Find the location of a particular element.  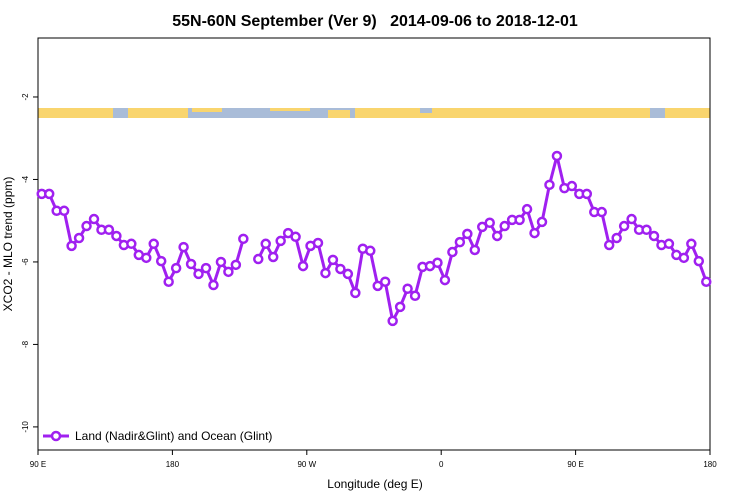

x-axis-label: Longitude (deg E) is located at coordinates (374, 484).